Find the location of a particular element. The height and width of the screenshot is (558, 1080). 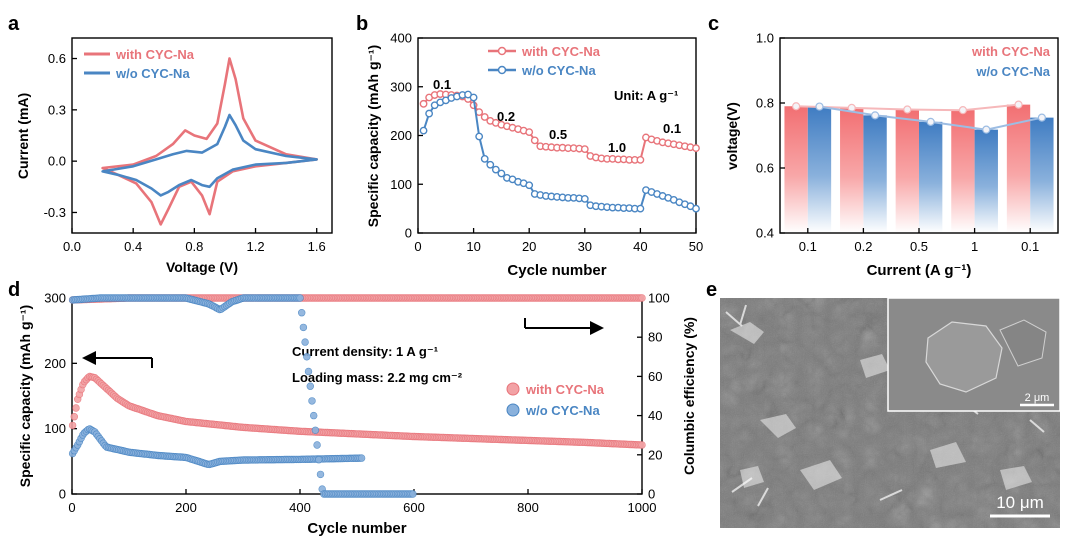

panel-a-ylabel: Current (mA) is located at coordinates (23, 136).